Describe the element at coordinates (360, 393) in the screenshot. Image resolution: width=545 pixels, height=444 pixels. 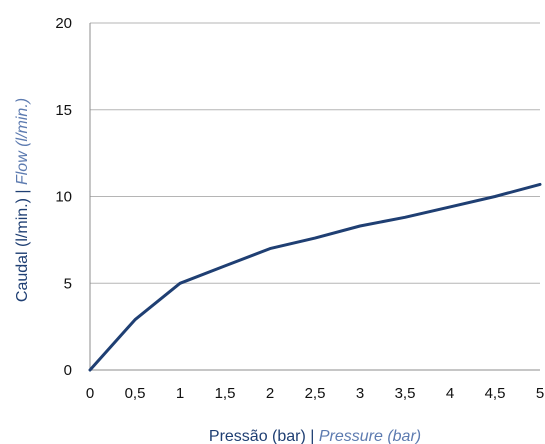
I see `x-tick-label: 3` at that location.